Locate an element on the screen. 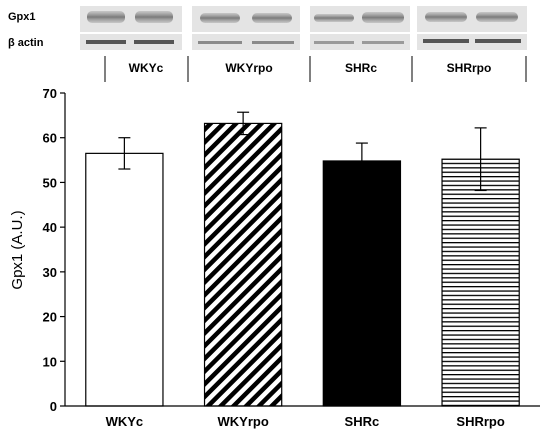  bar-wkyrpo is located at coordinates (243, 264).